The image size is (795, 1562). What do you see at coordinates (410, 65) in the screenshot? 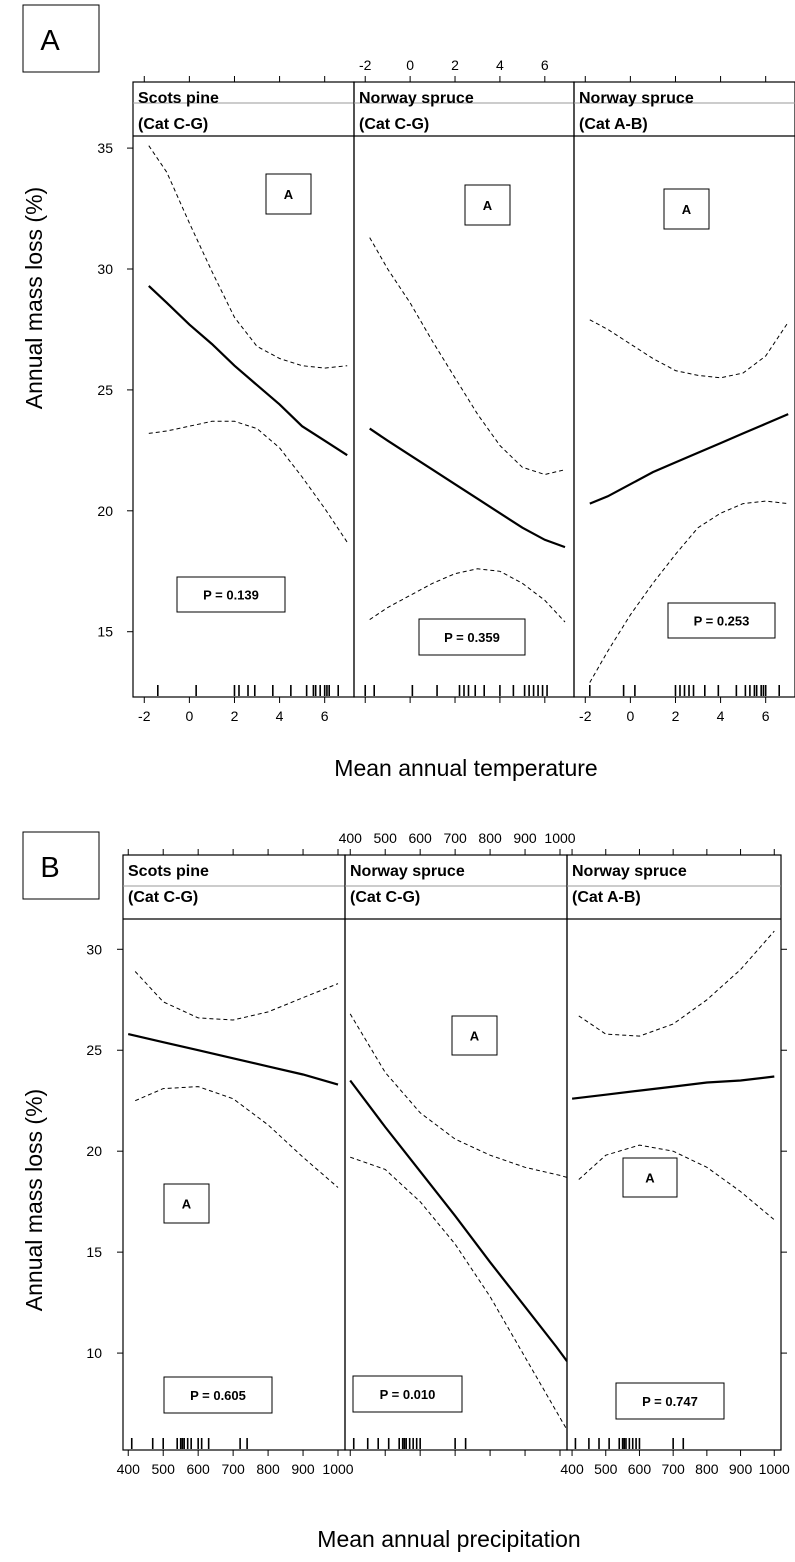
I see `x-tick-label-top: 0` at bounding box center [410, 65].